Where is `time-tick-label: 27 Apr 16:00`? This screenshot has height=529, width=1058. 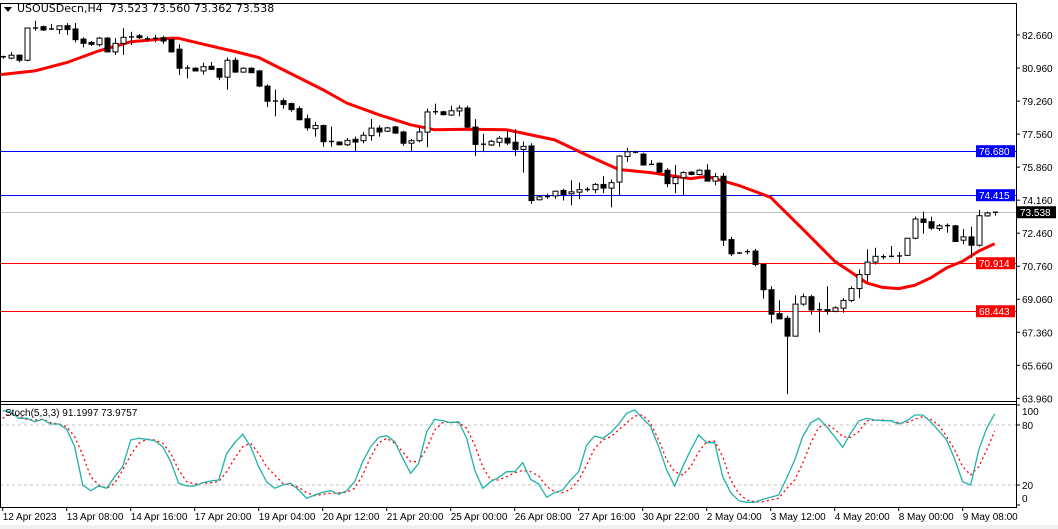
time-tick-label: 27 Apr 16:00 is located at coordinates (607, 517).